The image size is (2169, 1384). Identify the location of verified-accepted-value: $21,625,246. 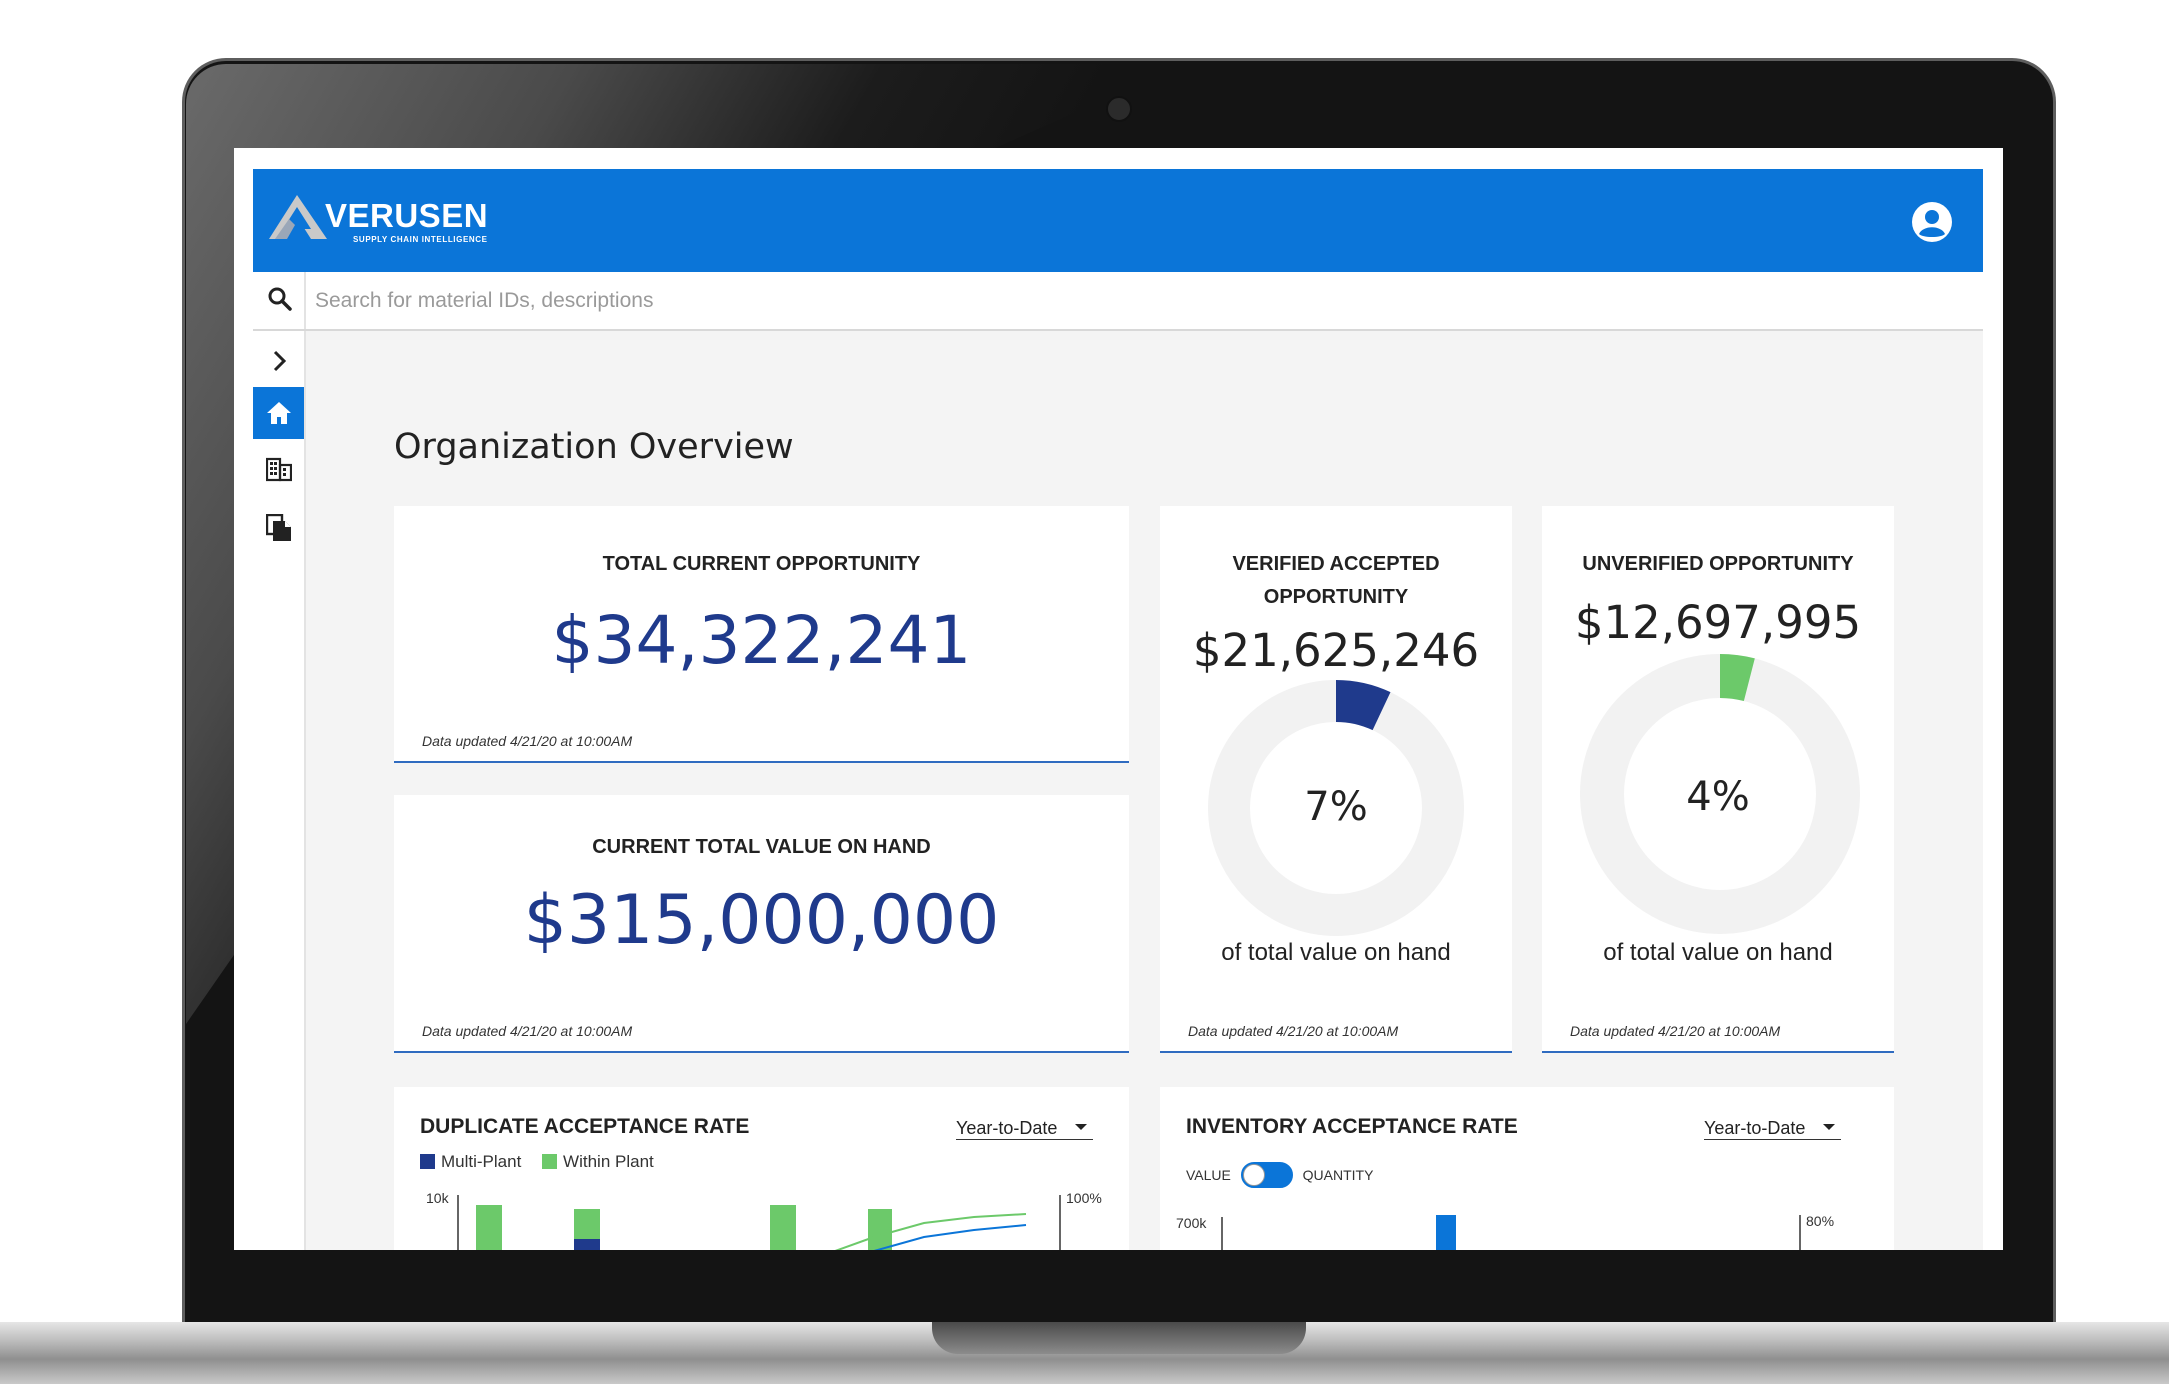
(1336, 650).